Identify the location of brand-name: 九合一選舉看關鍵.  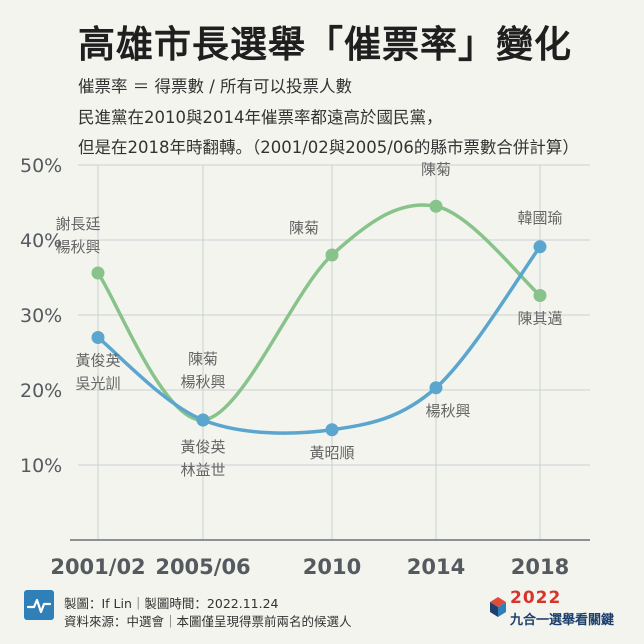
(562, 620).